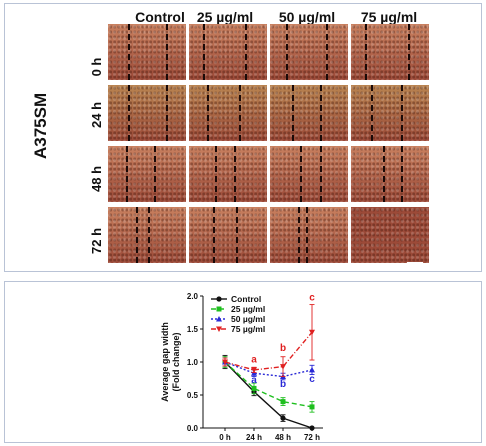 The width and height of the screenshot is (486, 446). What do you see at coordinates (390, 52) in the screenshot?
I see `micrograph-75-0h` at bounding box center [390, 52].